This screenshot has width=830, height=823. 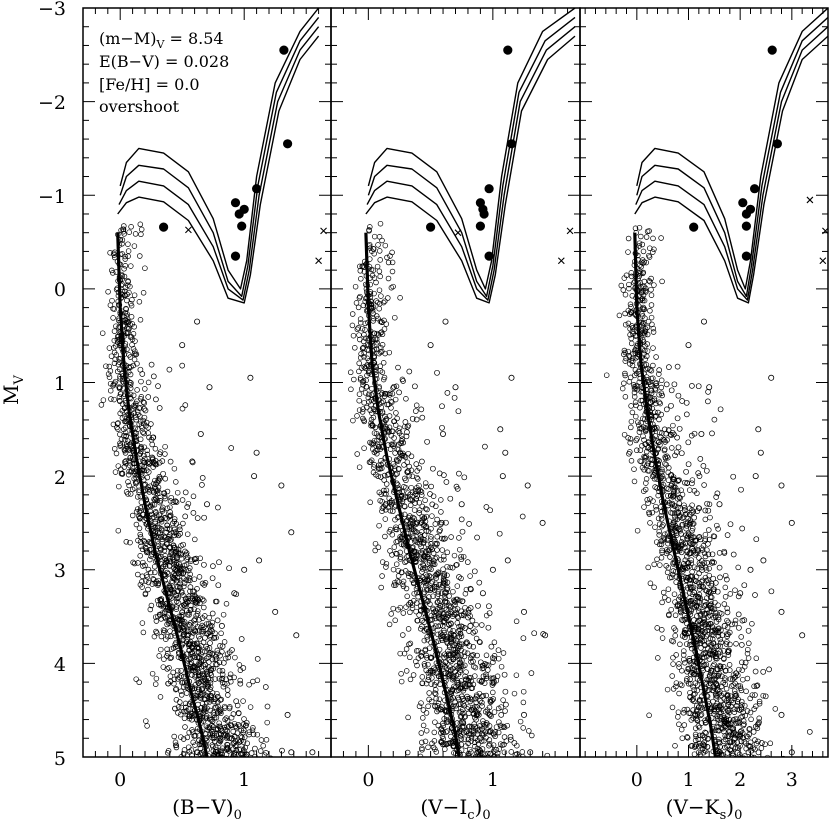 I want to click on giant-star, so click(x=431, y=227).